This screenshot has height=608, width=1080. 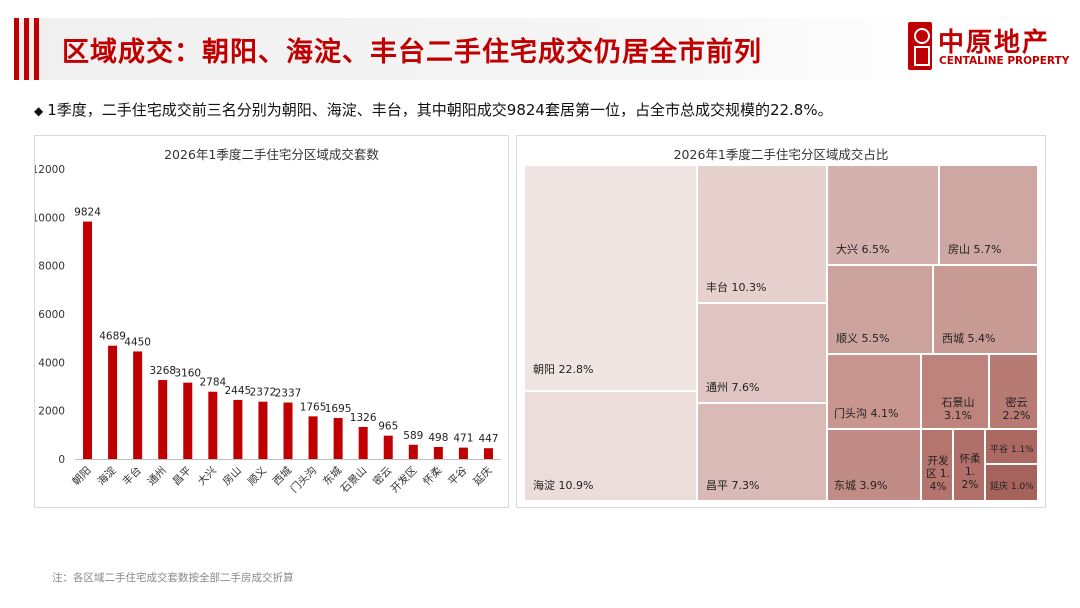 I want to click on logo-text-cn: 中原地产, so click(x=994, y=43).